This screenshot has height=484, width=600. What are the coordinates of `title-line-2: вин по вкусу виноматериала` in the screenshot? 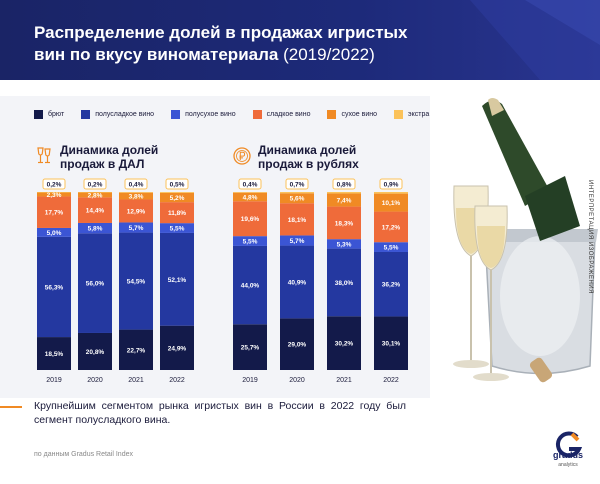 It's located at (156, 54).